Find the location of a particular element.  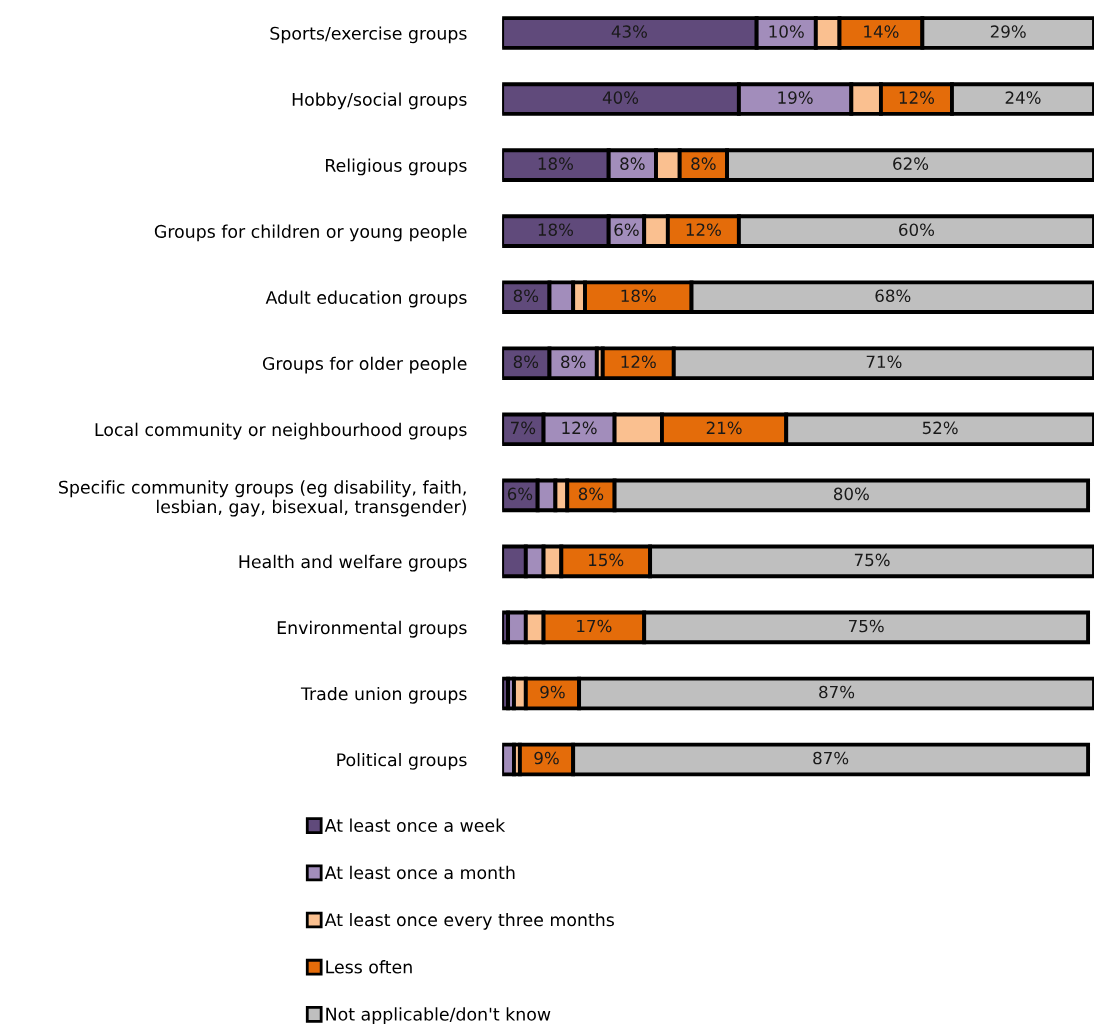

data-label: 10% is located at coordinates (786, 31).